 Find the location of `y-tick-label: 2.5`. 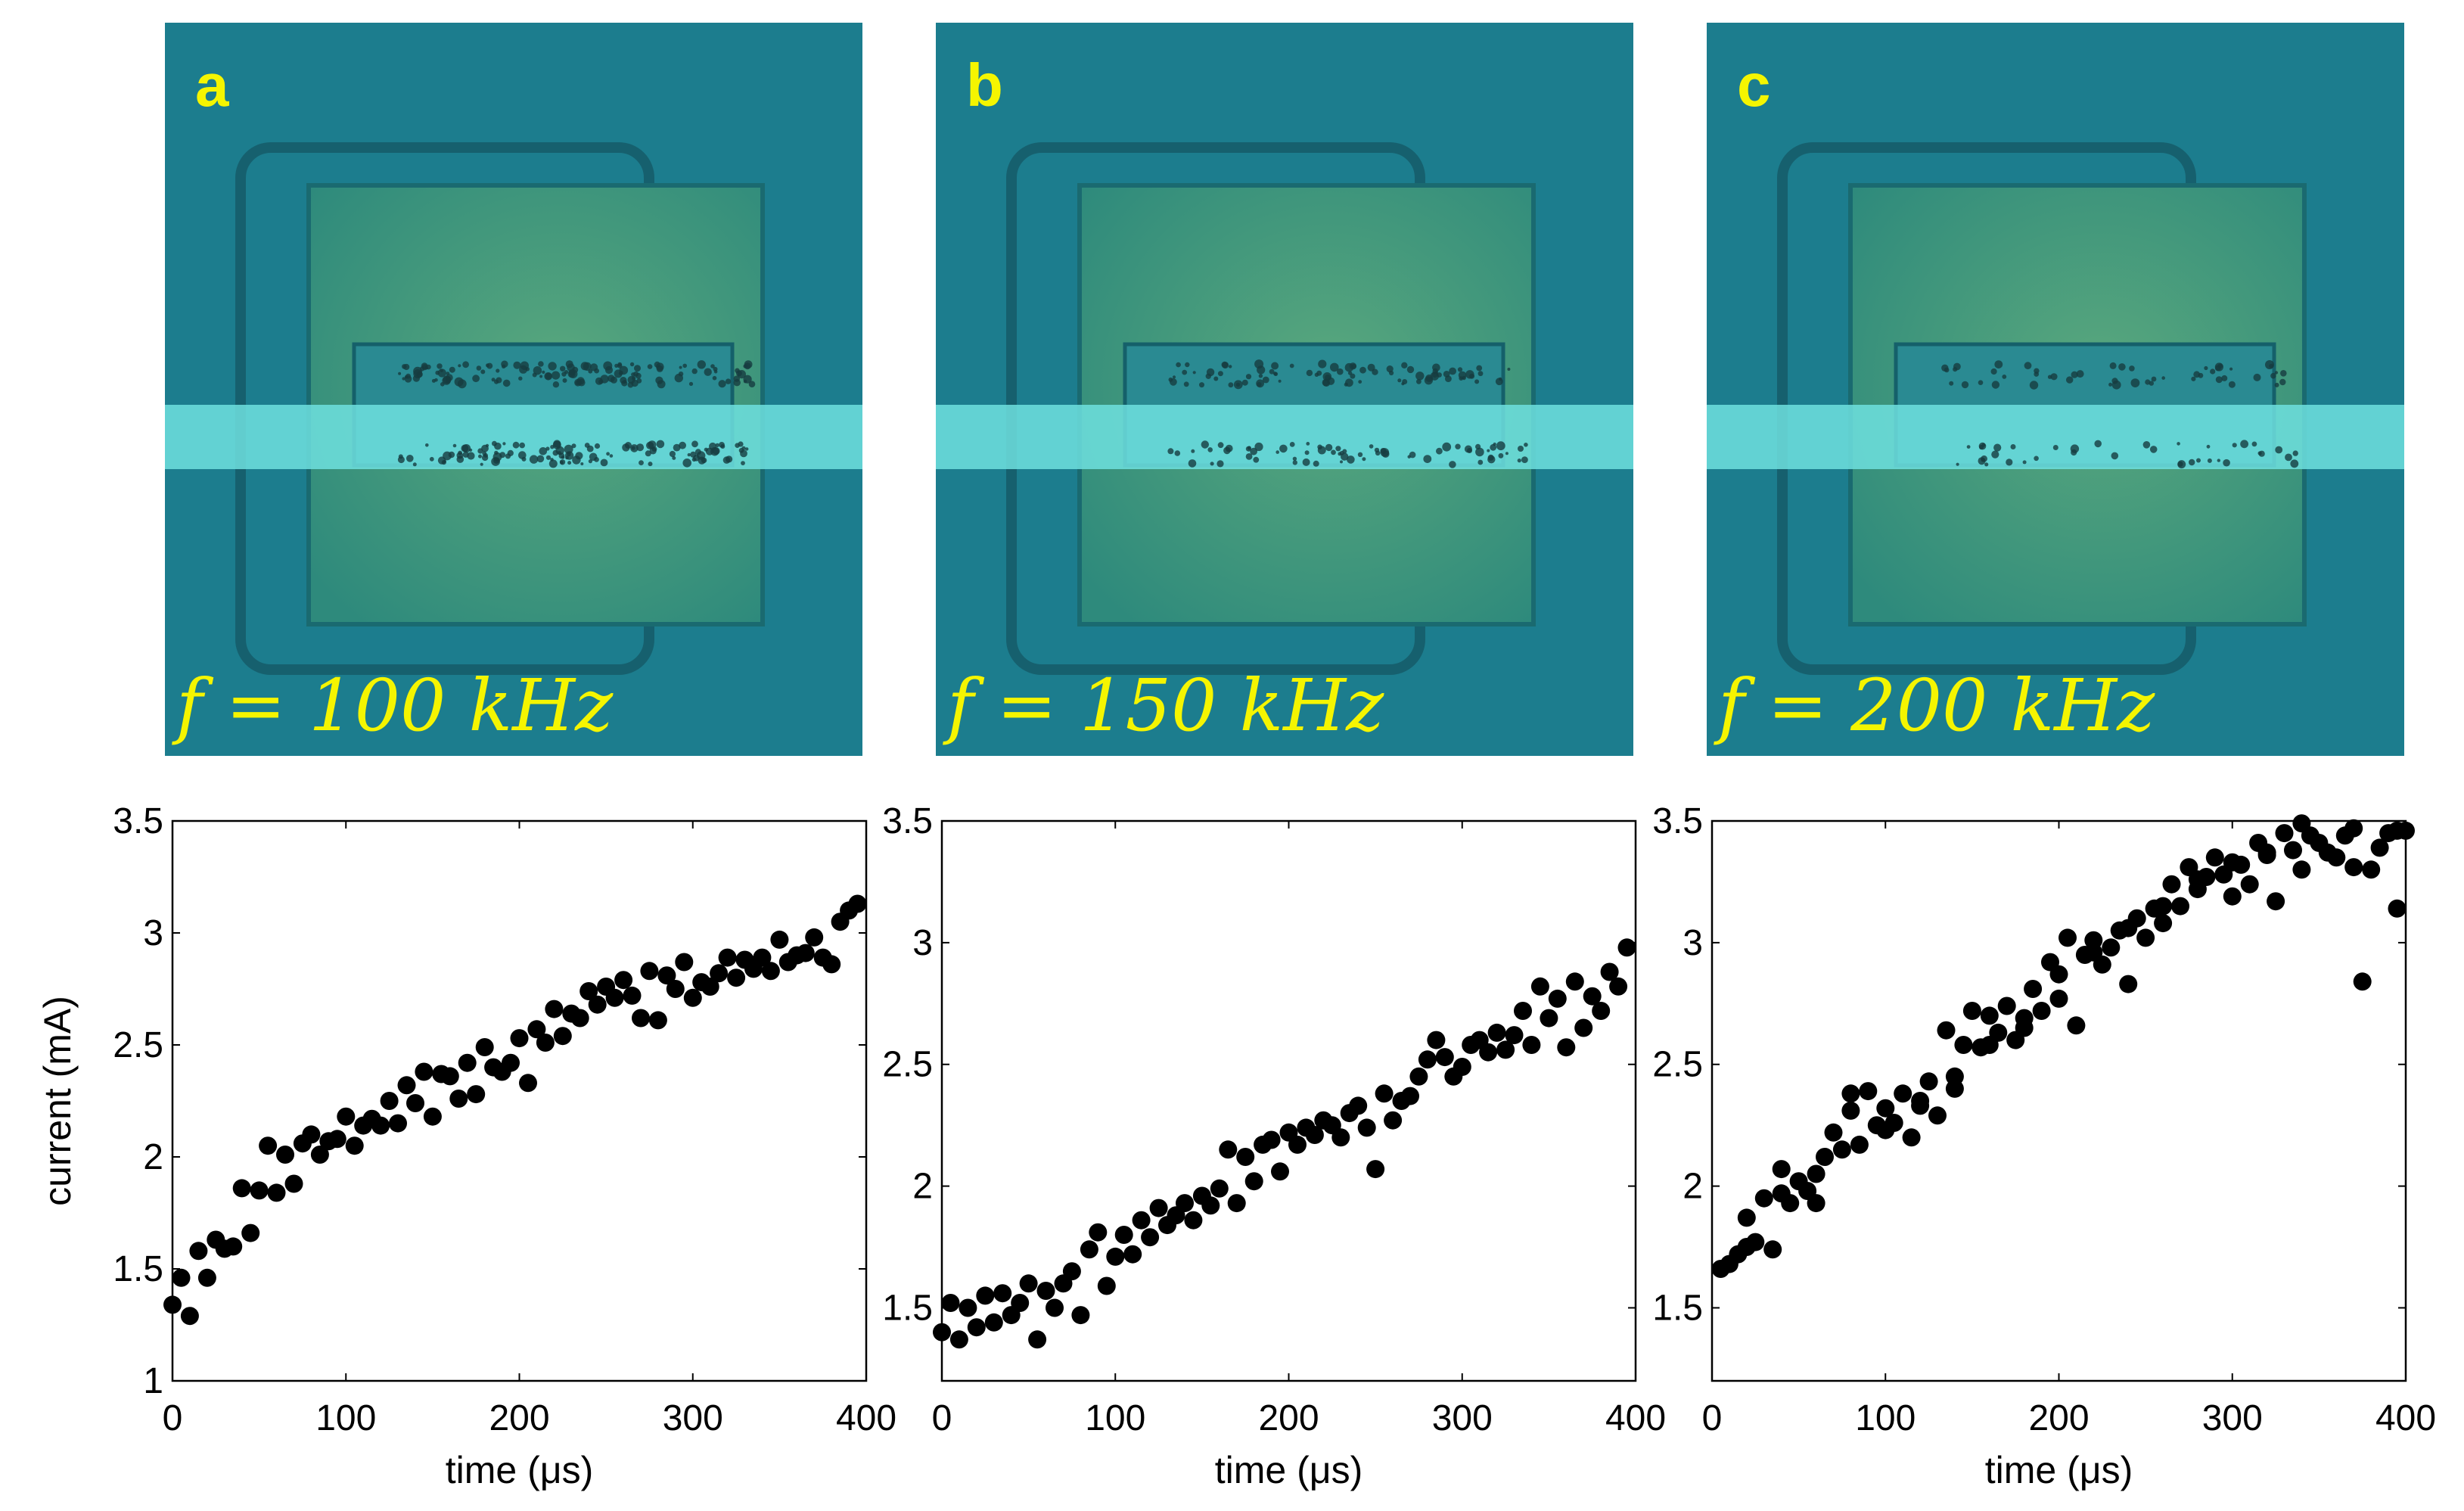

y-tick-label: 2.5 is located at coordinates (907, 1065).